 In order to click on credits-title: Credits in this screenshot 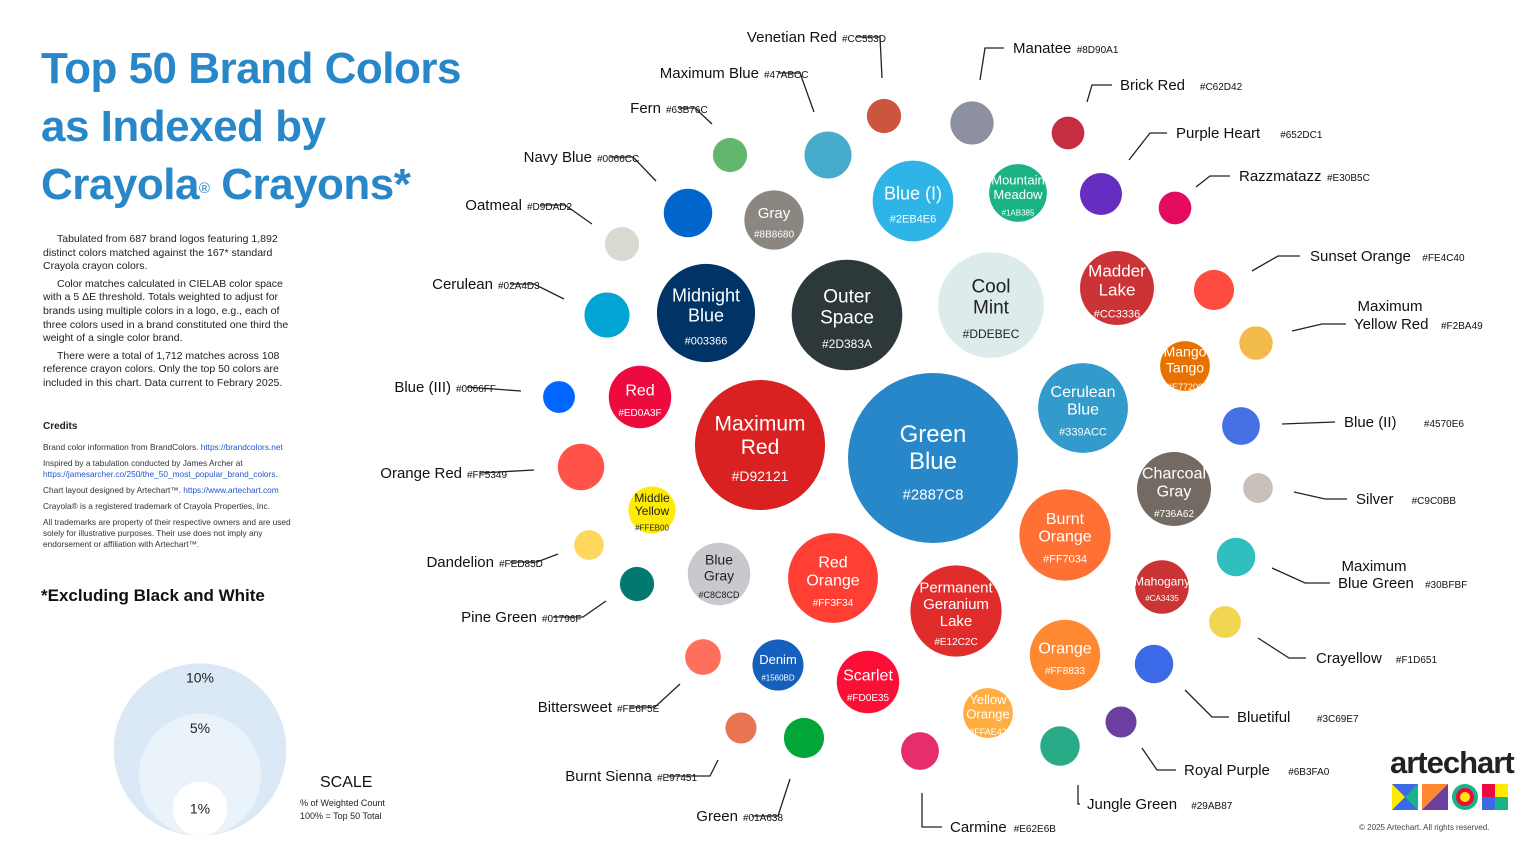, I will do `click(60, 426)`.